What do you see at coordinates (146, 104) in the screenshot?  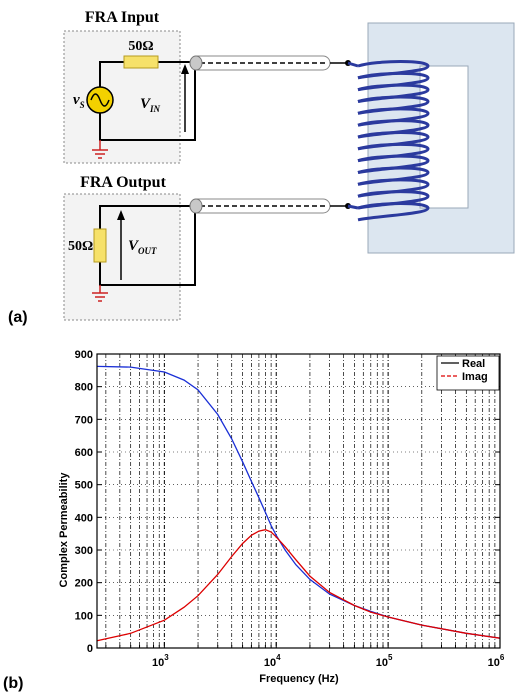 I see `vin-label-main: V` at bounding box center [146, 104].